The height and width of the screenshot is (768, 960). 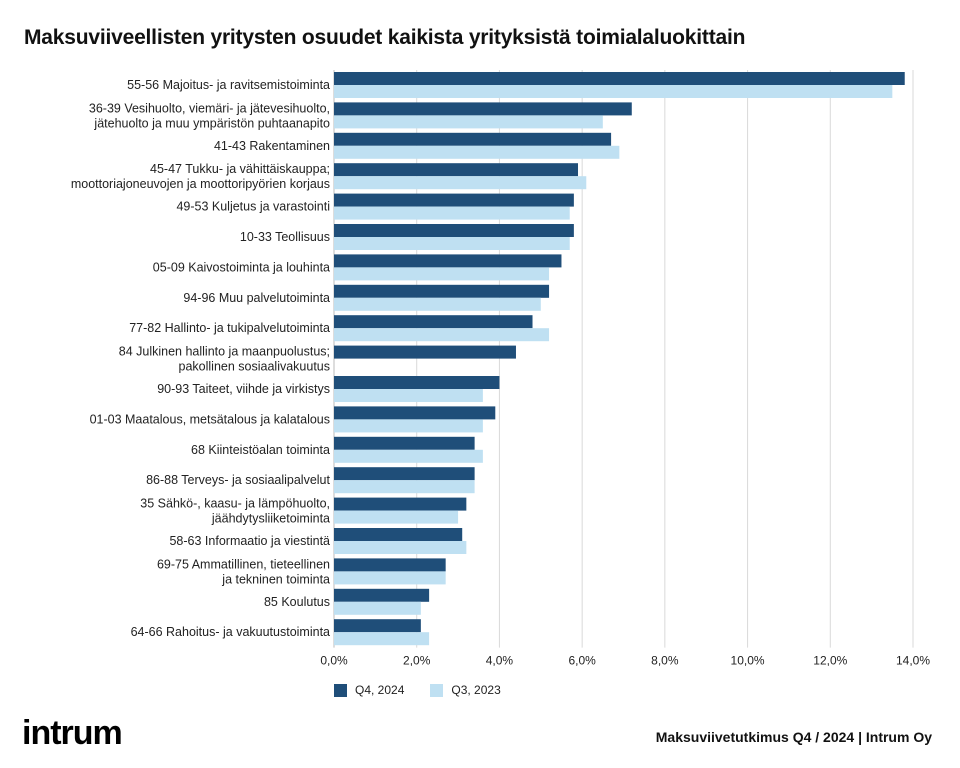 What do you see at coordinates (253, 207) in the screenshot?
I see `category-label: 49-53 Kuljetus ja varastointi` at bounding box center [253, 207].